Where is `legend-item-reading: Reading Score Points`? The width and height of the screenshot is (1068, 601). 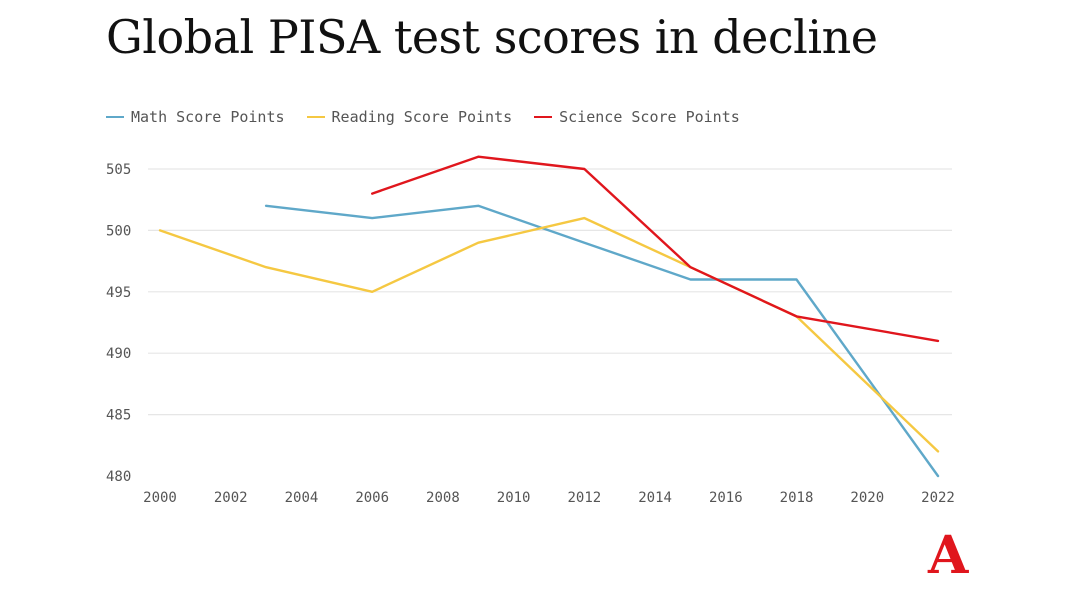 legend-item-reading: Reading Score Points is located at coordinates (409, 117).